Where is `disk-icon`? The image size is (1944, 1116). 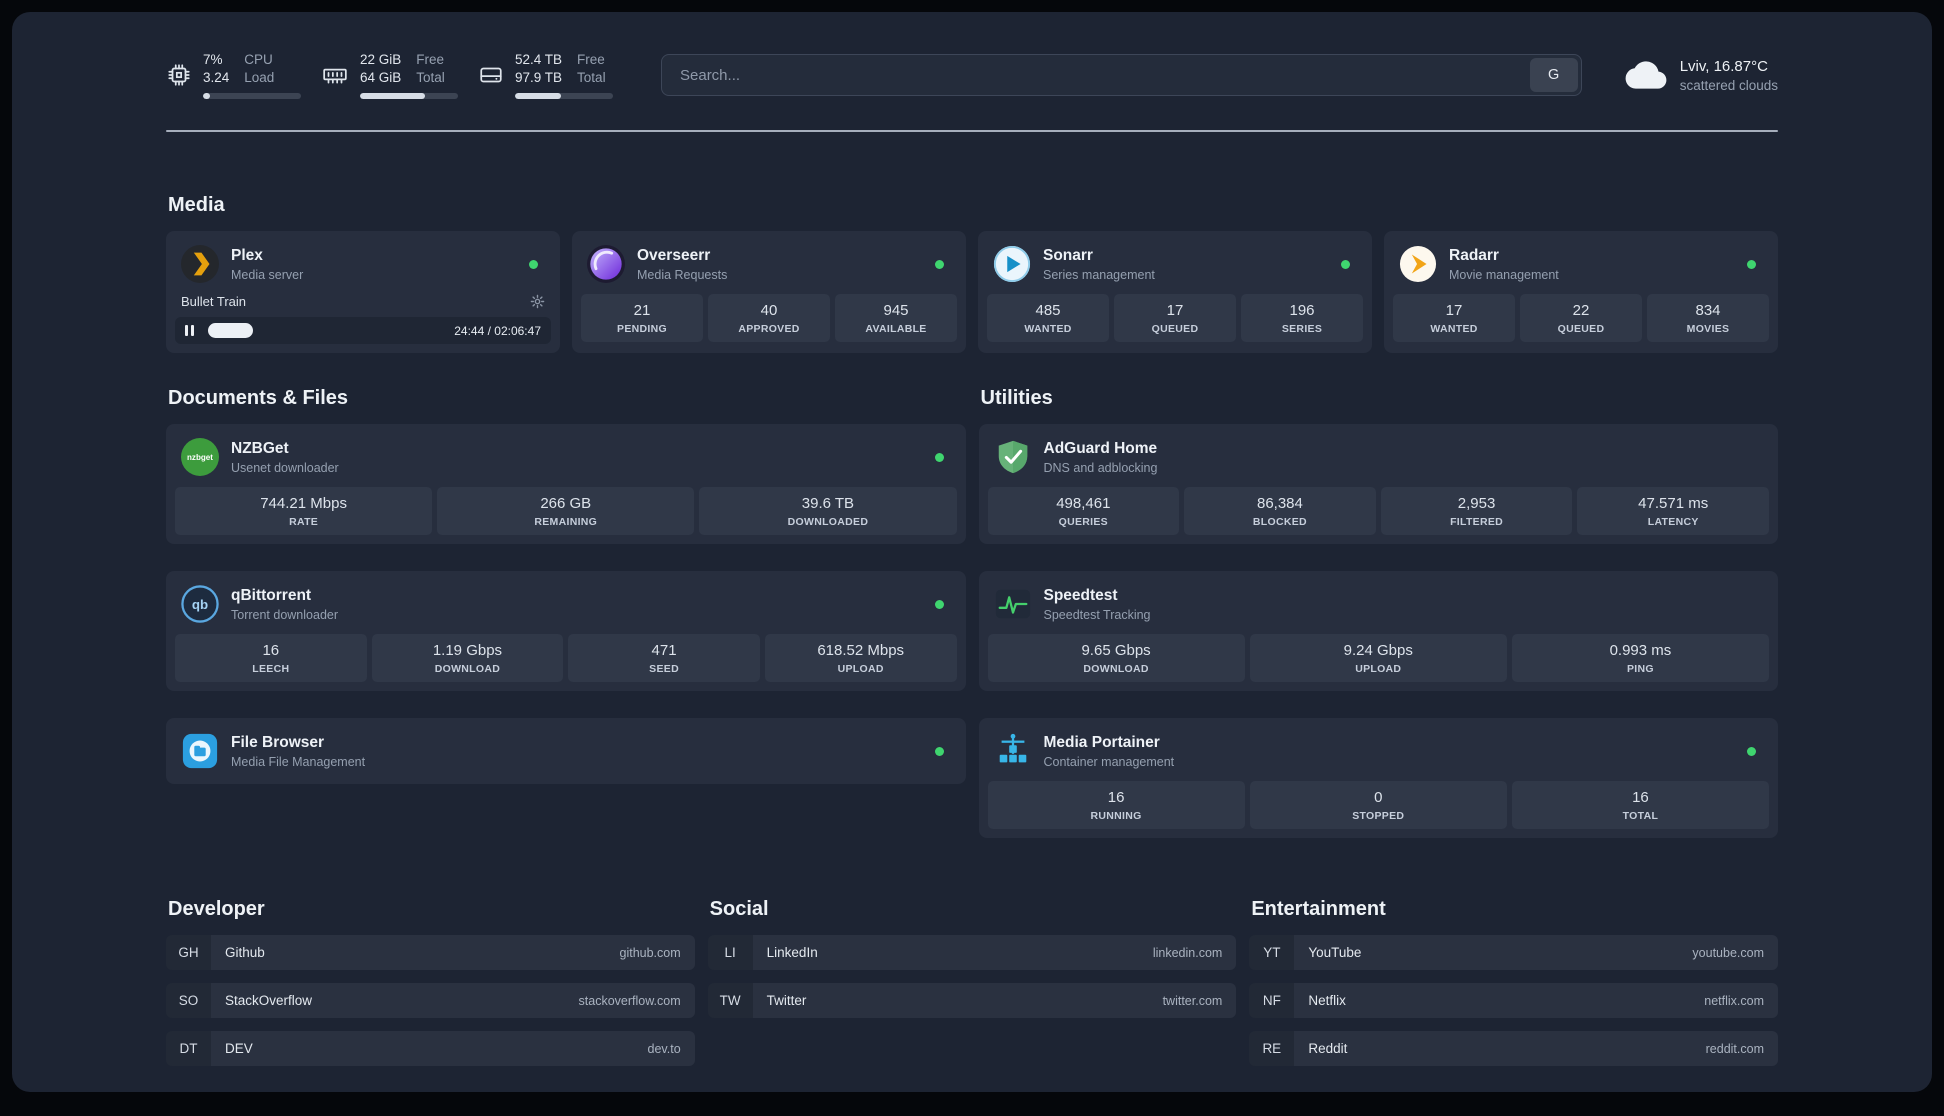 disk-icon is located at coordinates (491, 75).